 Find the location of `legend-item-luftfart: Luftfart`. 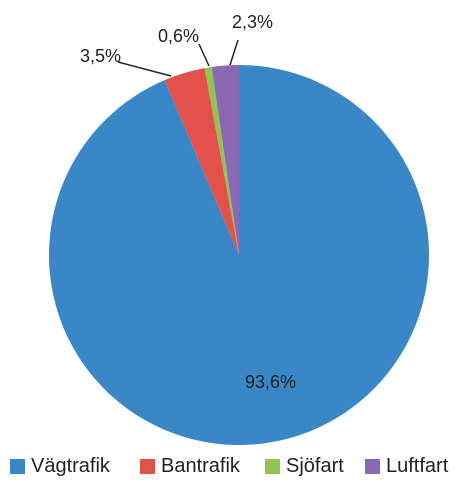

legend-item-luftfart: Luftfart is located at coordinates (406, 466).